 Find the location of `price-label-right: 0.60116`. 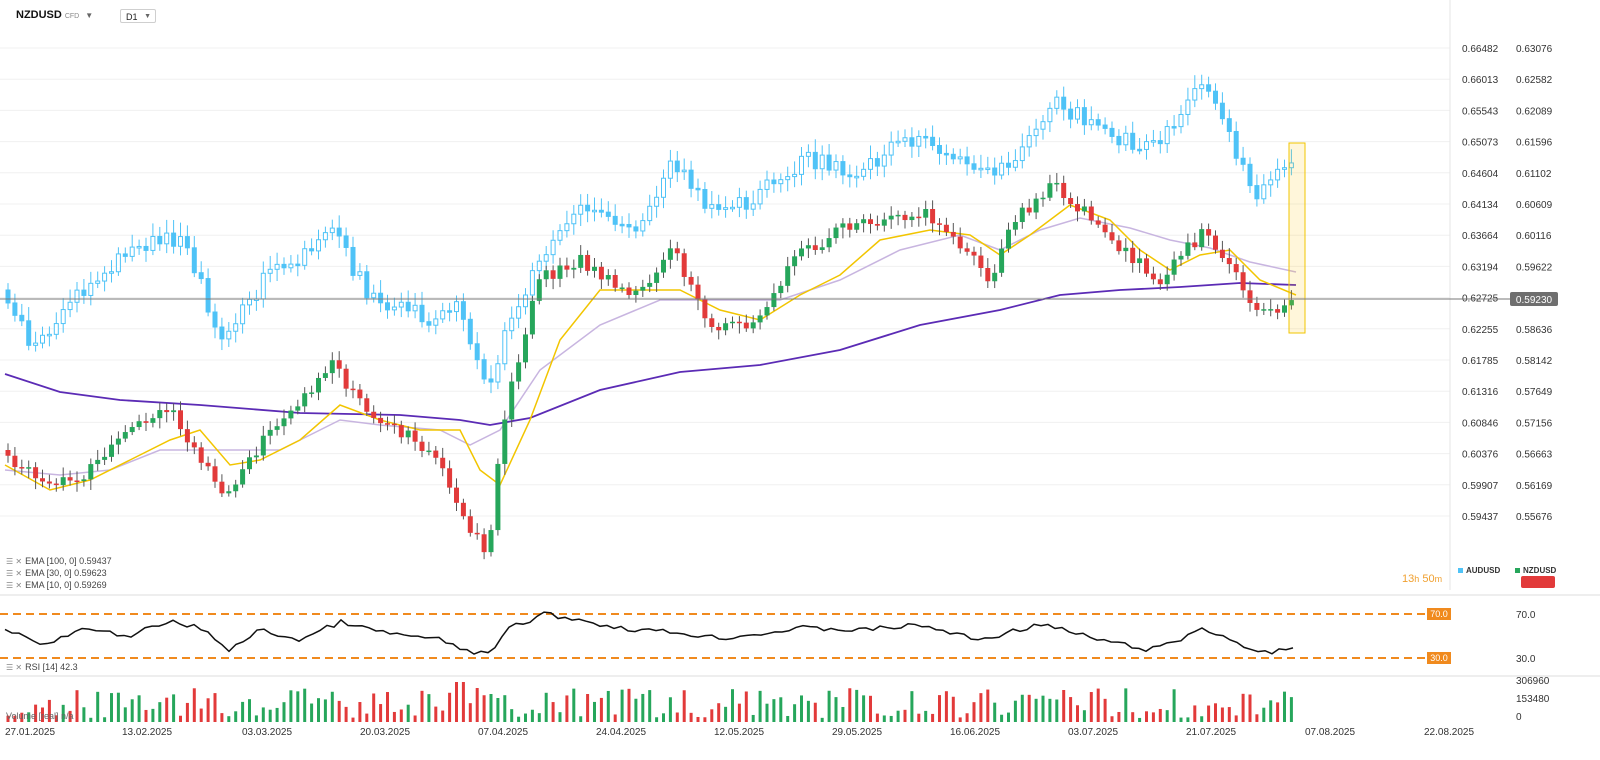

price-label-right: 0.60116 is located at coordinates (1534, 236).